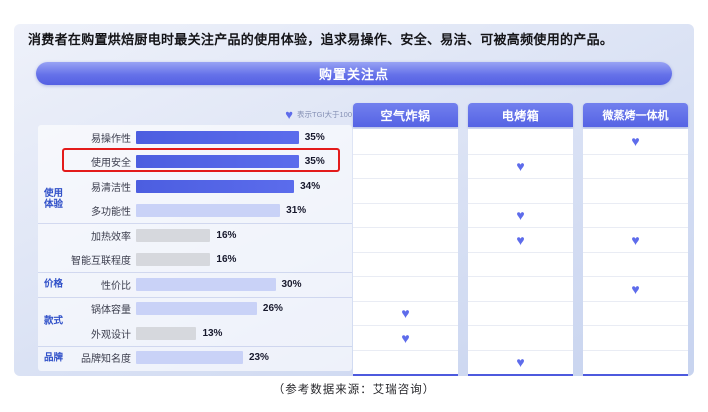 The image size is (708, 412). I want to click on column-header: 空气炸锅, so click(405, 115).